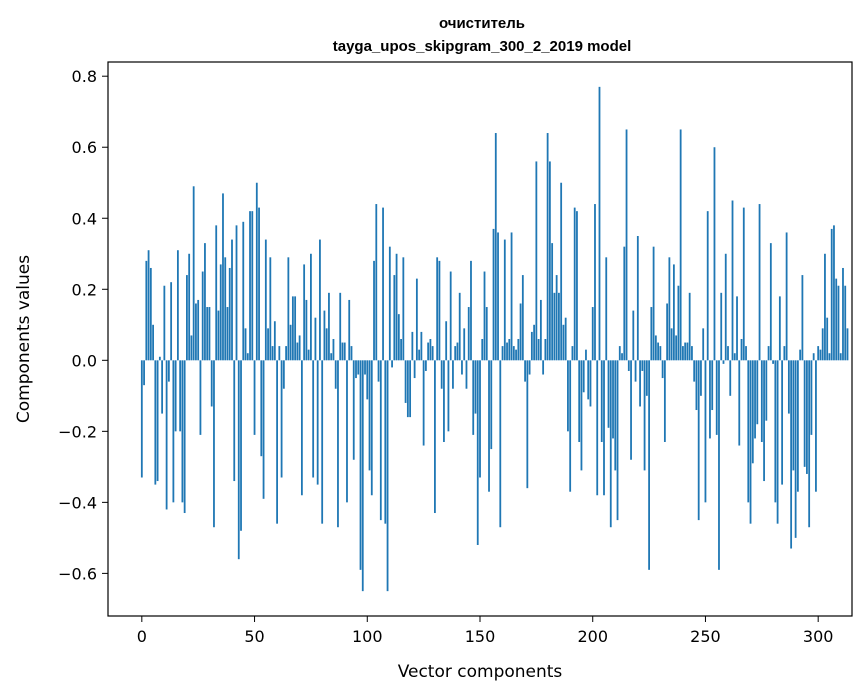  What do you see at coordinates (705, 636) in the screenshot?
I see `x-tick-label: 250` at bounding box center [705, 636].